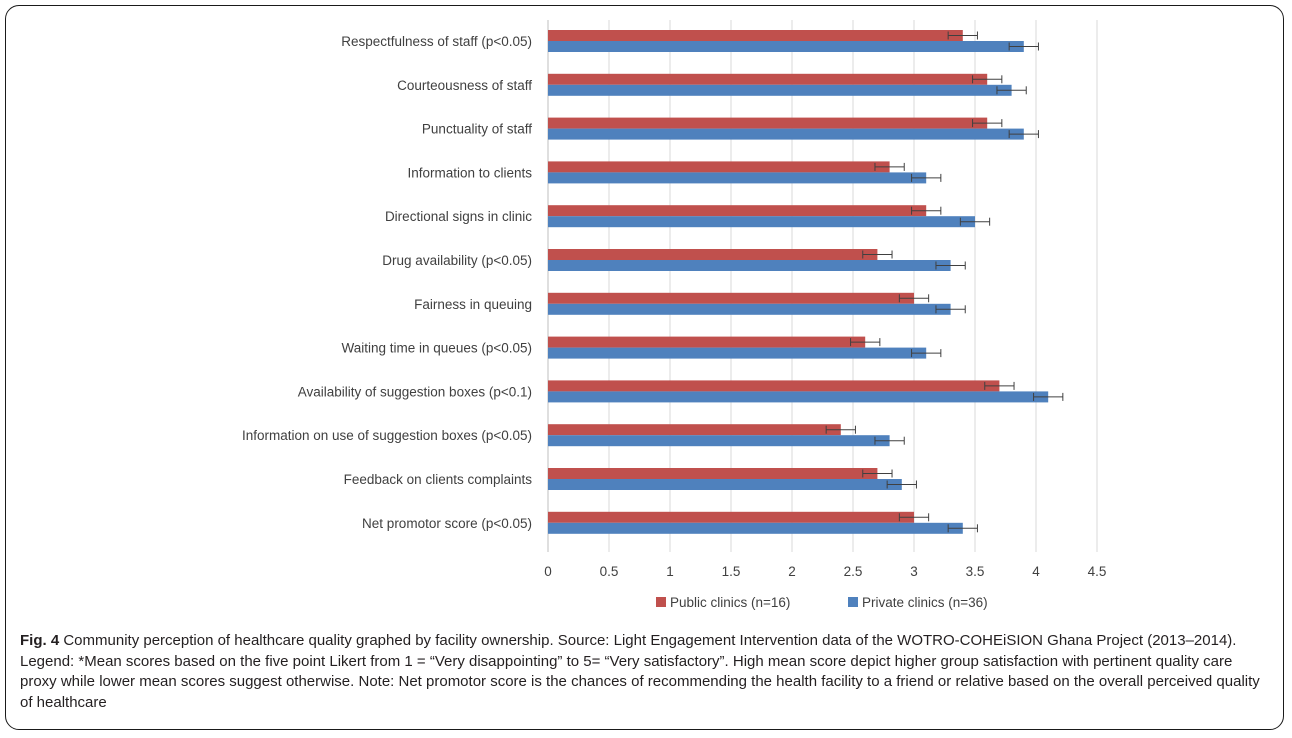 This screenshot has height=738, width=1292. What do you see at coordinates (1036, 571) in the screenshot?
I see `x-tick-label: 4` at bounding box center [1036, 571].